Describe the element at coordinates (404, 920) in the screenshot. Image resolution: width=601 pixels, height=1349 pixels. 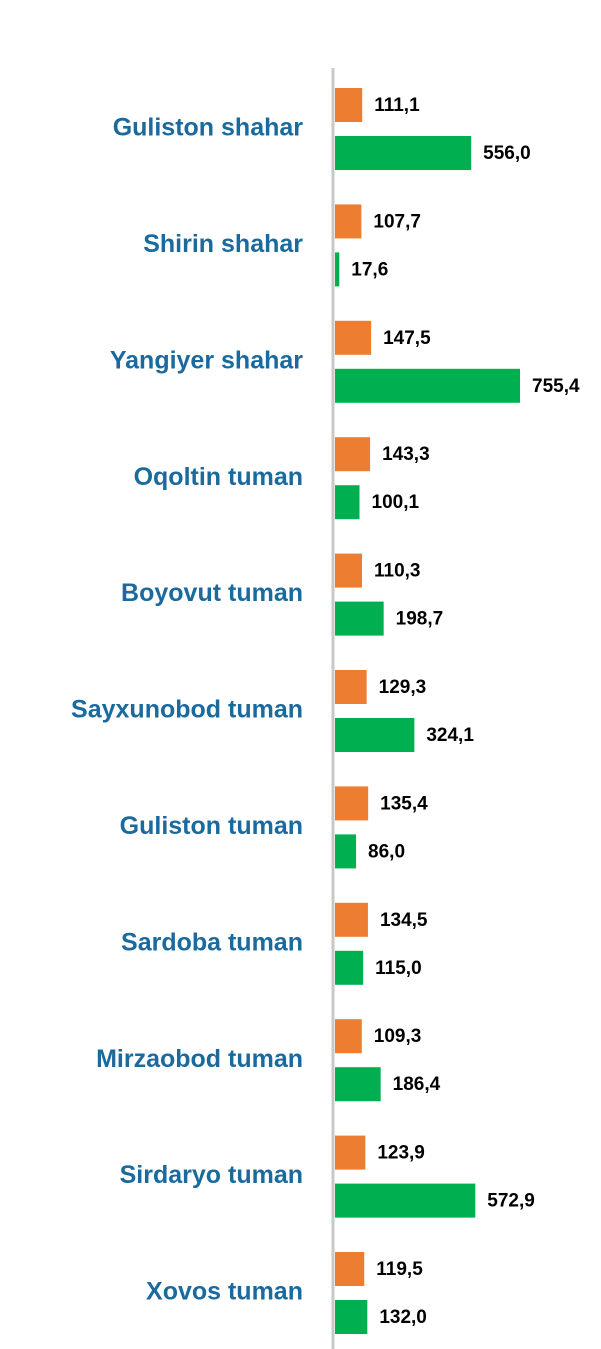
I see `value-label: 134,5` at that location.